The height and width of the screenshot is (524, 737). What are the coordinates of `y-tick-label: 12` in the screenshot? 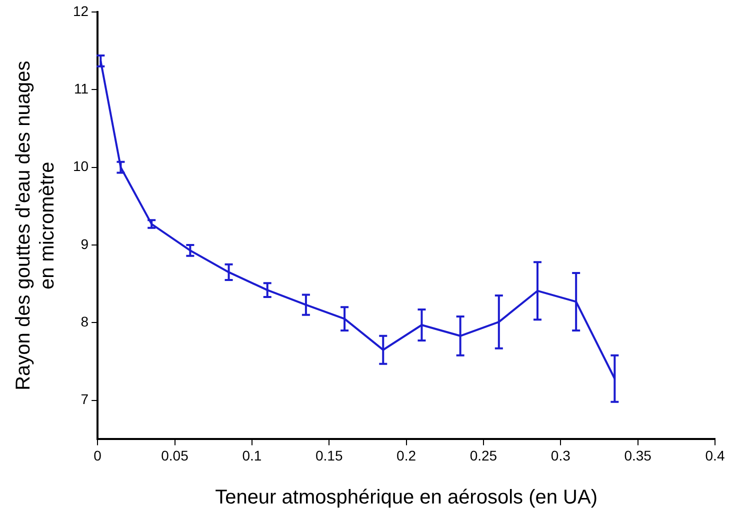 It's located at (80, 10).